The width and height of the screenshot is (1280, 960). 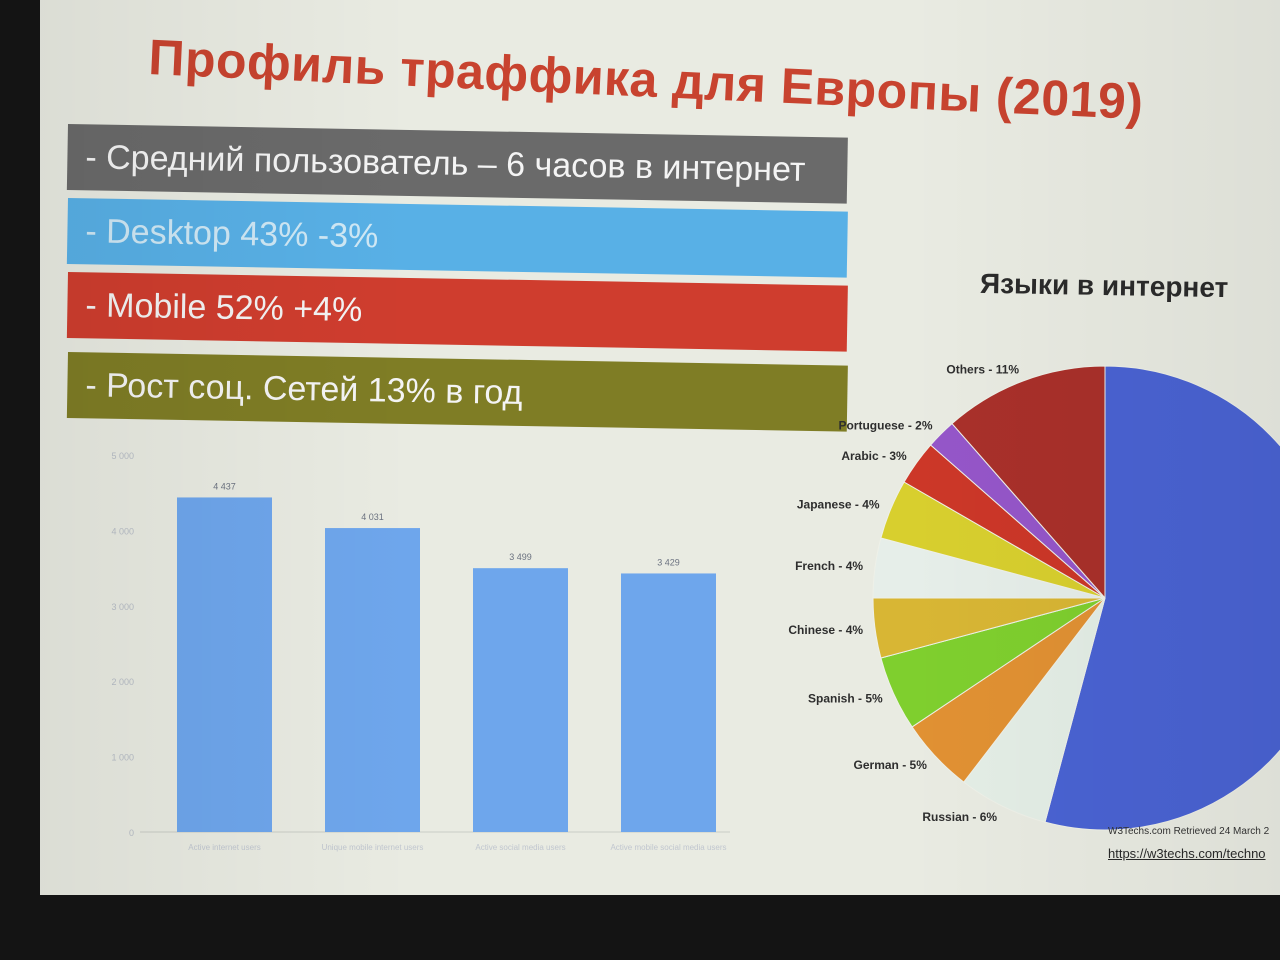 I want to click on pie-slice-others, so click(x=1028, y=482).